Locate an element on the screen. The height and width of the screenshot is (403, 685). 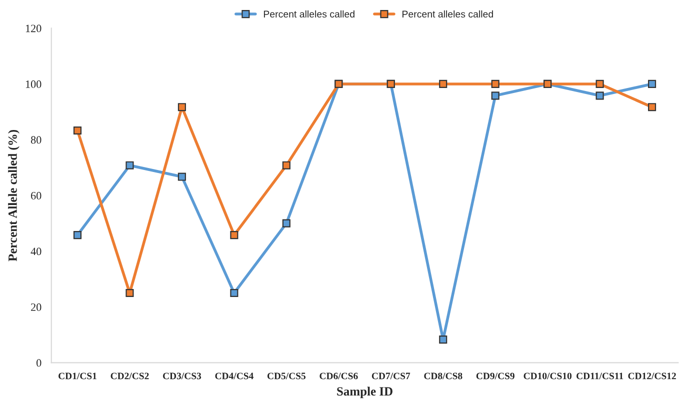
y-tick-label: 100 is located at coordinates (34, 84).